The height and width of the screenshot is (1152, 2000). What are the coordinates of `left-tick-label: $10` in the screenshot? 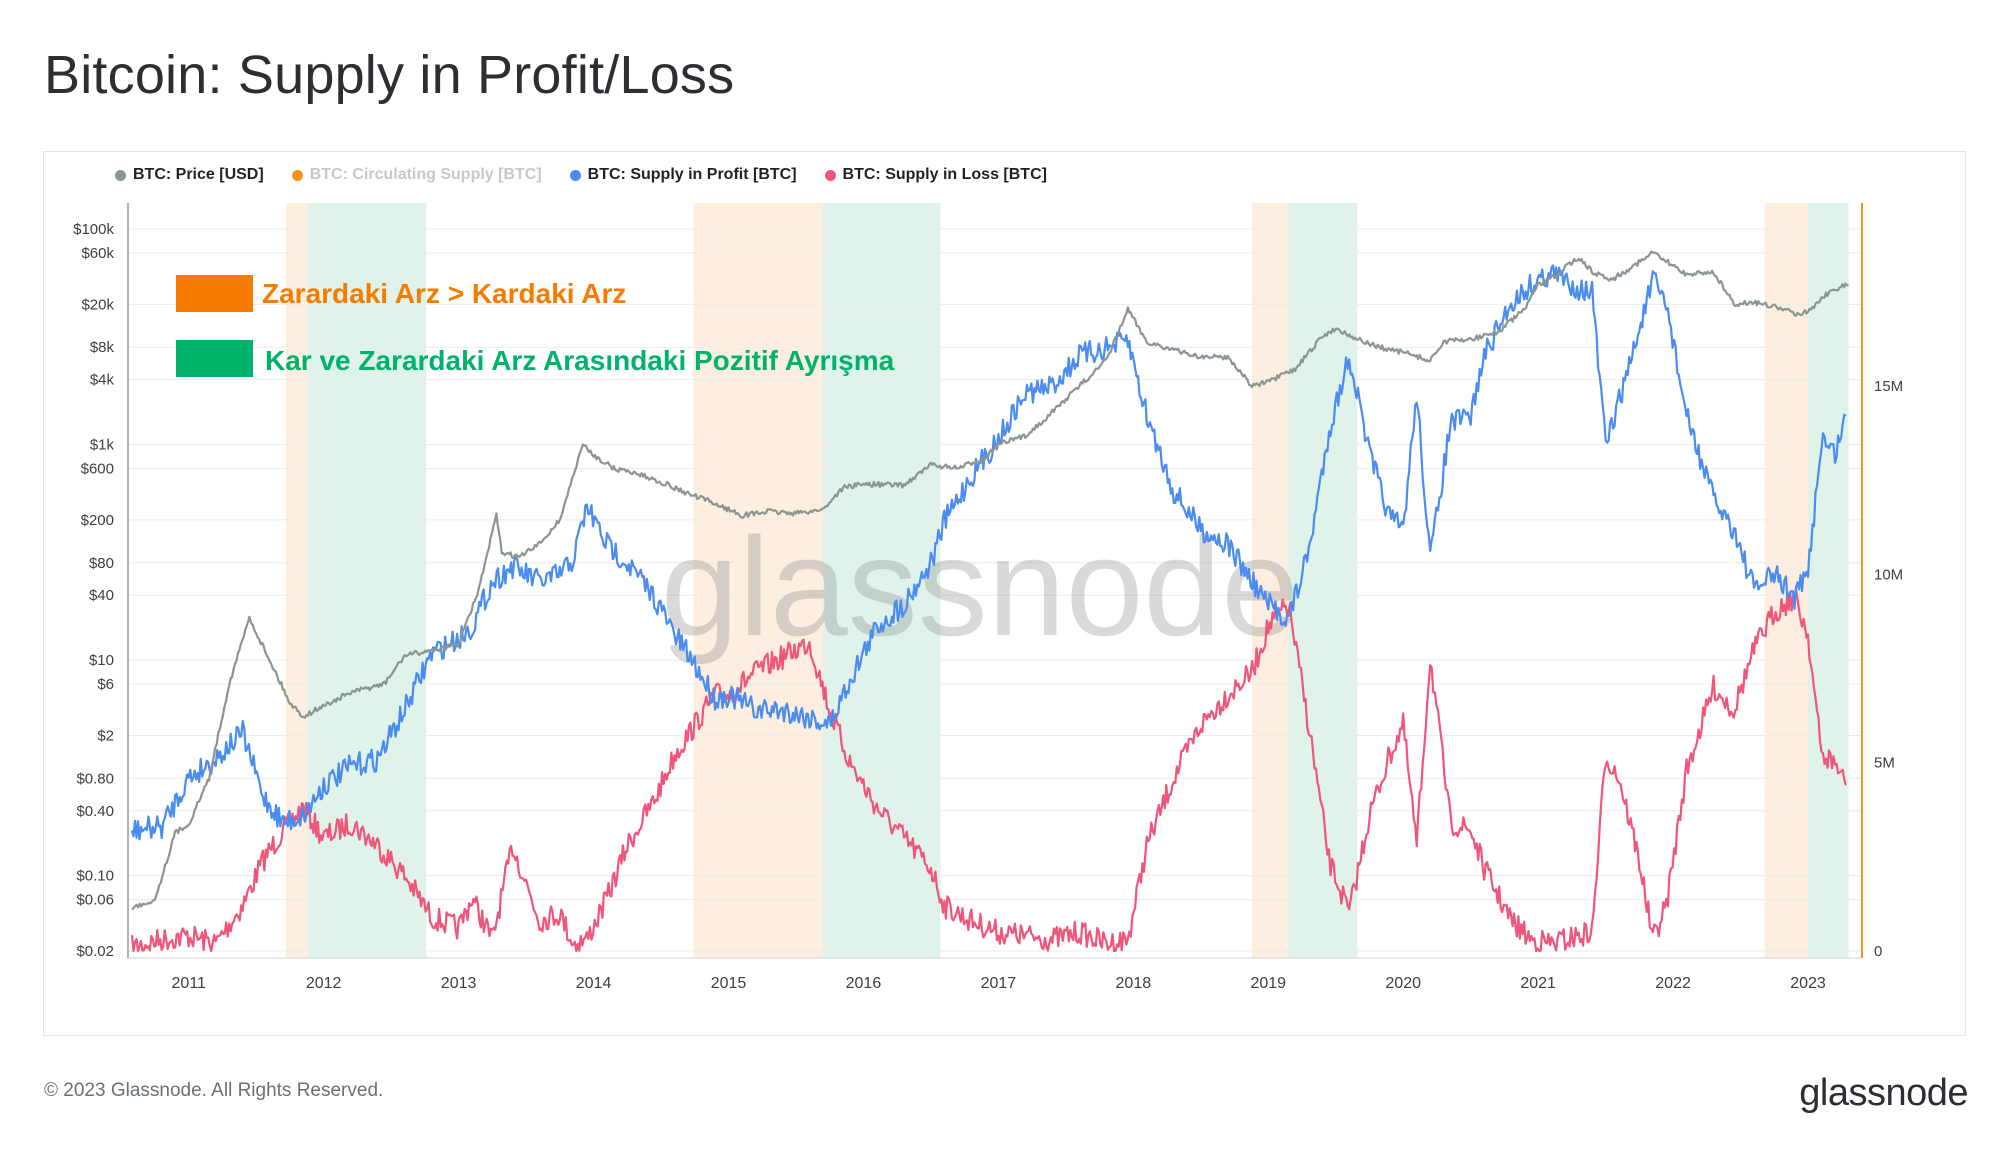 It's located at (101, 660).